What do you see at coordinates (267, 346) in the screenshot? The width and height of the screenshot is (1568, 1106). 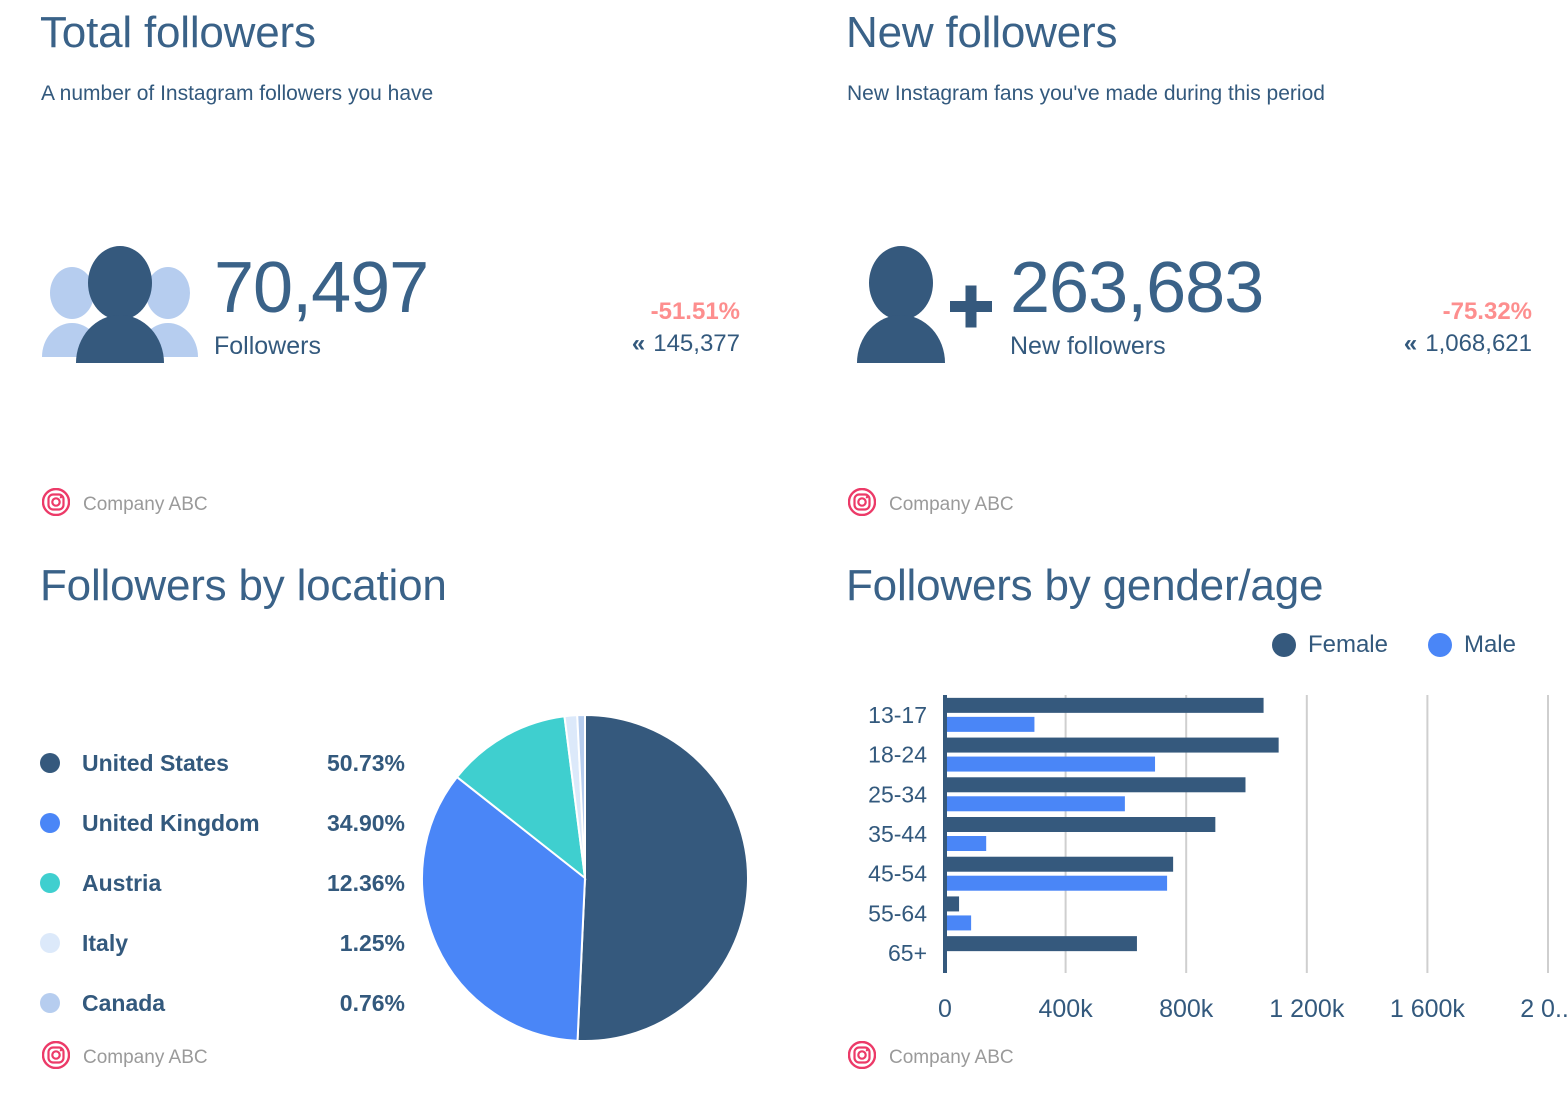 I see `kpi-label: Followers` at bounding box center [267, 346].